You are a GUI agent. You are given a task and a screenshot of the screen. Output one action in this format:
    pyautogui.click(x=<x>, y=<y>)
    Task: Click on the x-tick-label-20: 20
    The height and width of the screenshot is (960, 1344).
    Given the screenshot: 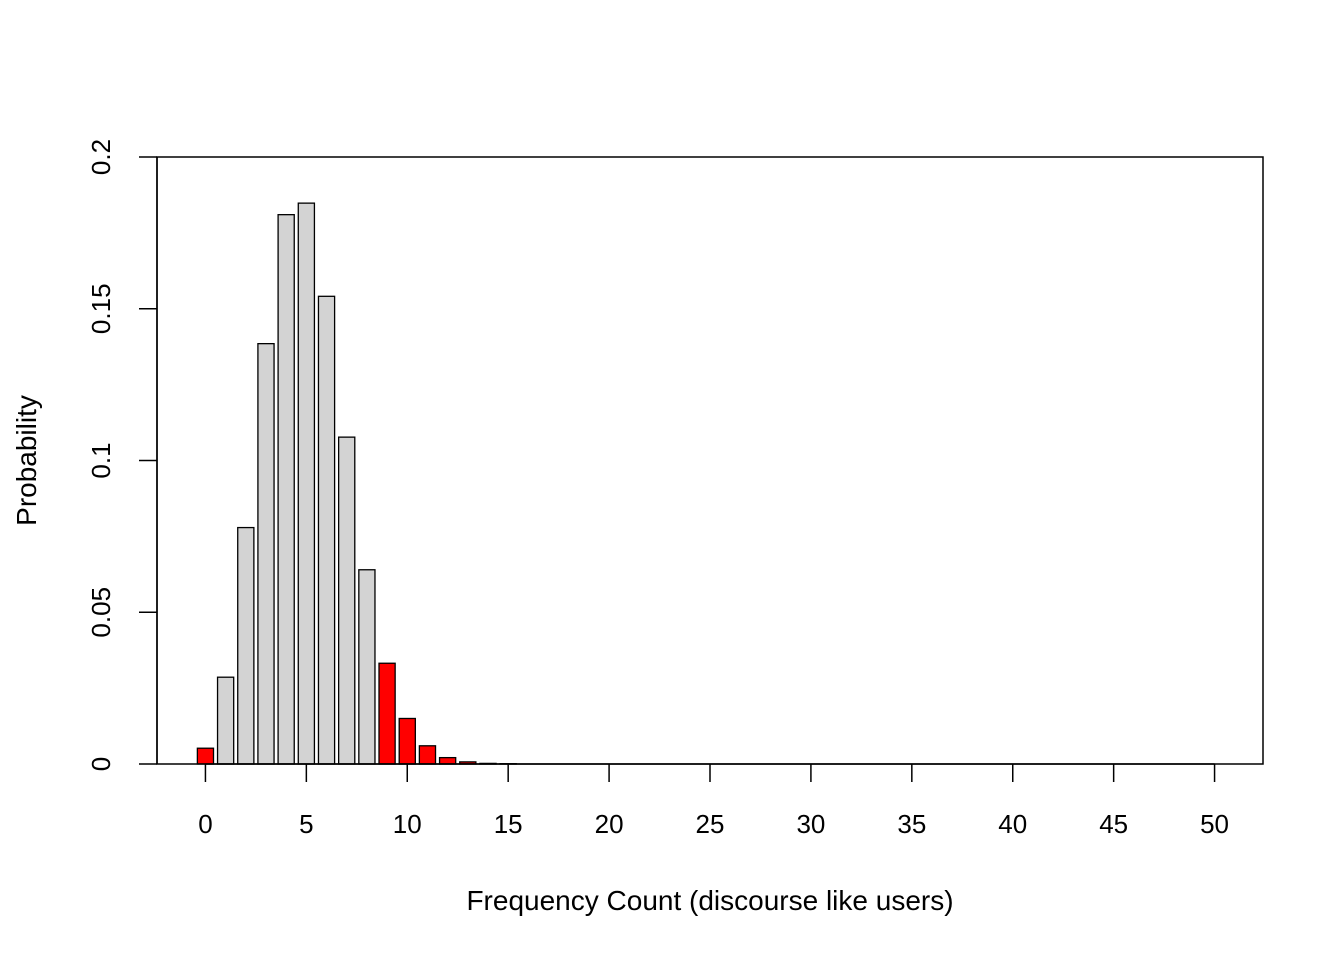 What is the action you would take?
    pyautogui.click(x=609, y=824)
    